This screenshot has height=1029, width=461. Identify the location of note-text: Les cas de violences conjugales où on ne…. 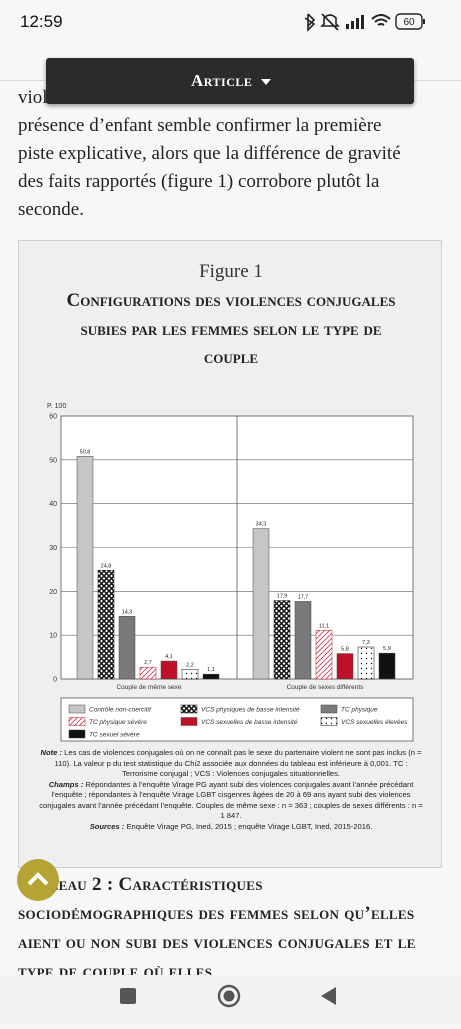
(238, 763).